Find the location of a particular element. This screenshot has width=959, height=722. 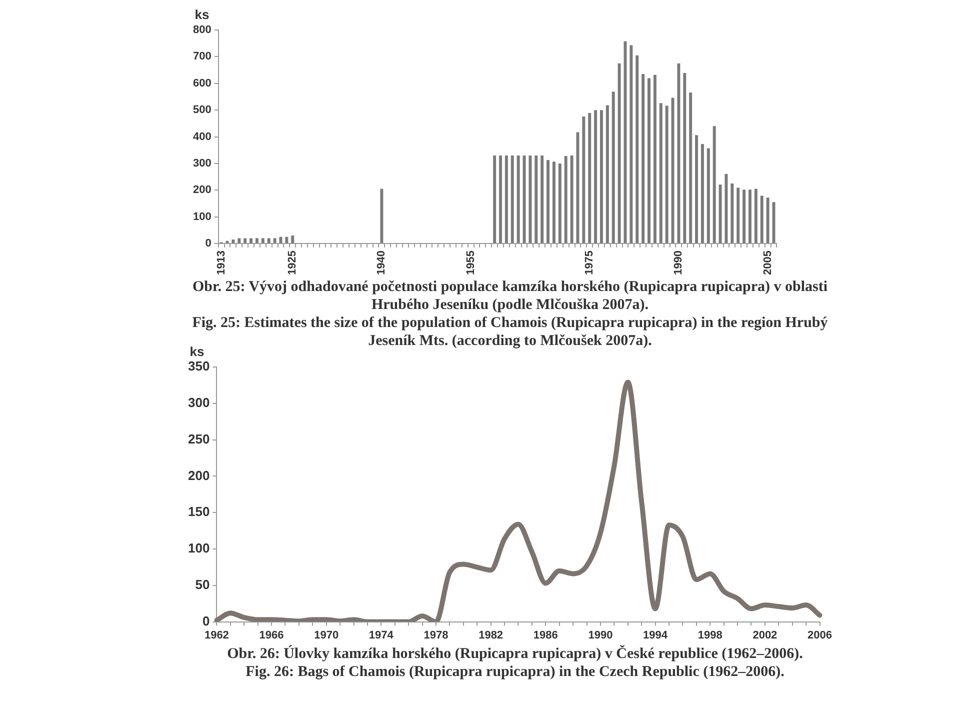

x-tick-label: 1994 is located at coordinates (655, 635).